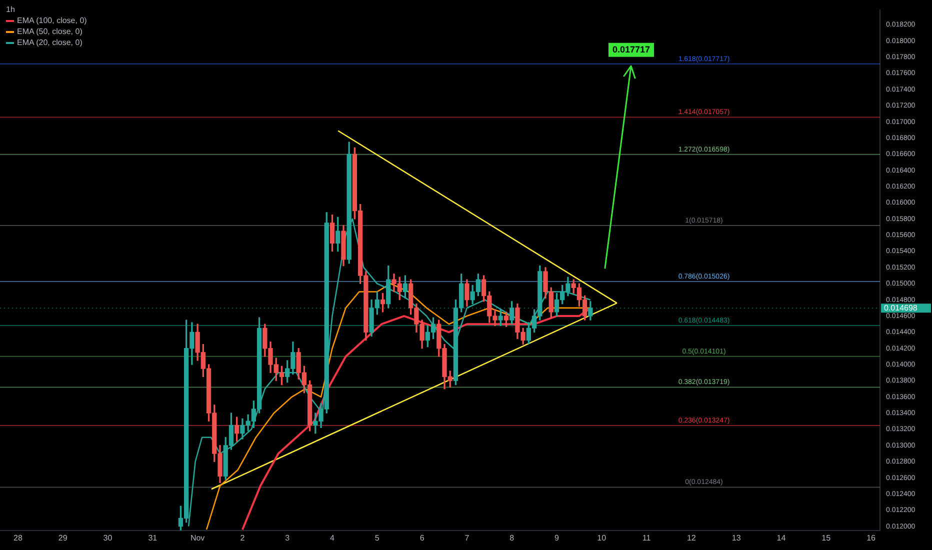 Image resolution: width=932 pixels, height=550 pixels. Describe the element at coordinates (602, 537) in the screenshot. I see `x-tick-label: 10` at that location.